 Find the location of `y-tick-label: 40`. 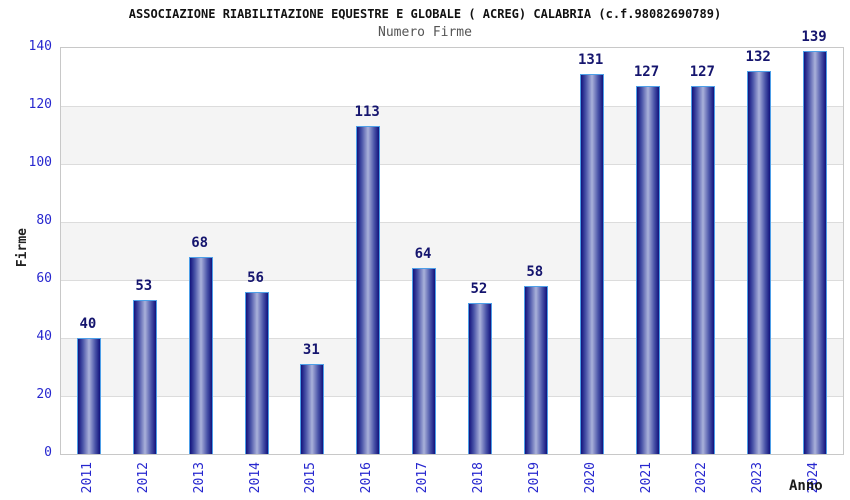

y-tick-label: 40 is located at coordinates (44, 336).